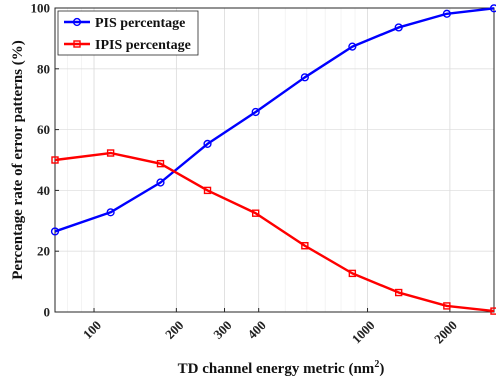  I want to click on x-tick-label: 2000, so click(445, 332).